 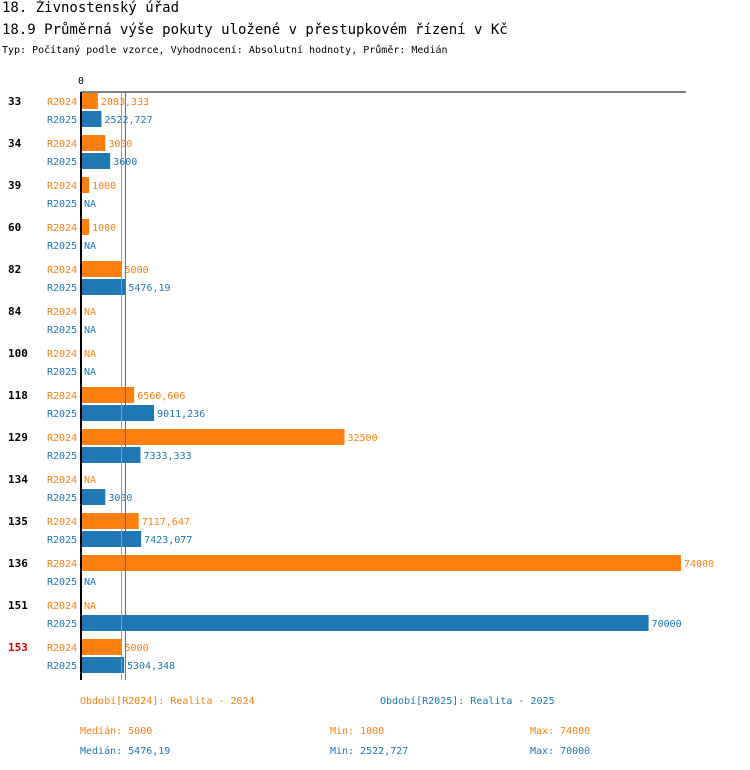 What do you see at coordinates (357, 731) in the screenshot?
I see `legend-min-r2024: Min: 1000` at bounding box center [357, 731].